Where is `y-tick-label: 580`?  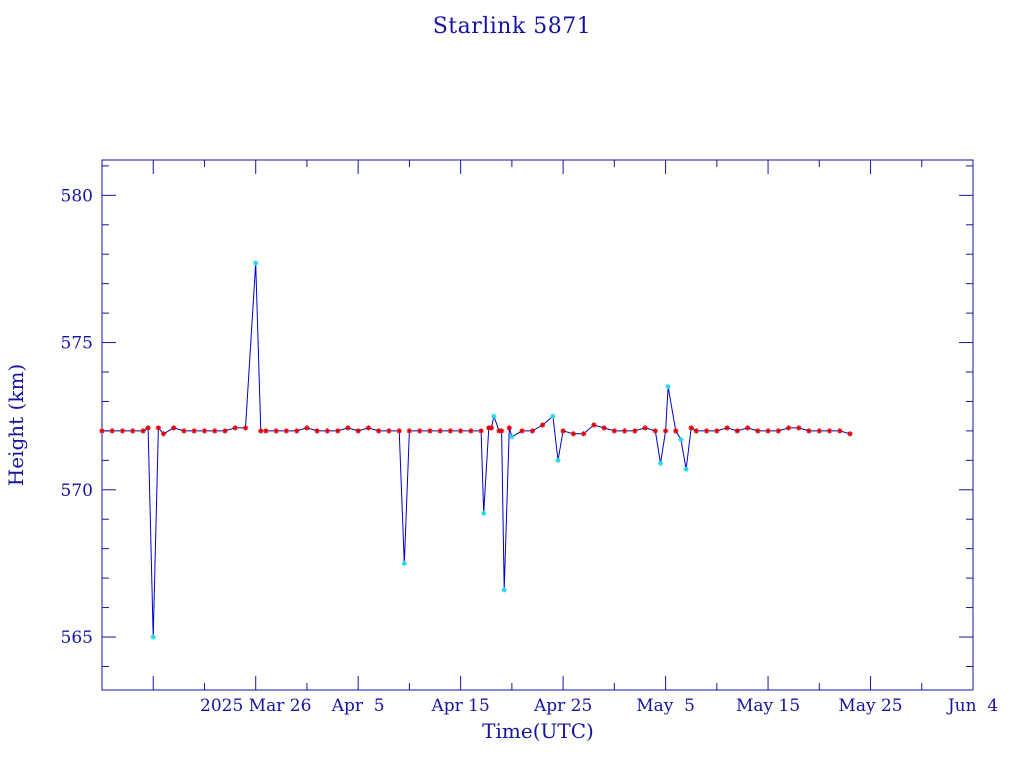
y-tick-label: 580 is located at coordinates (77, 196).